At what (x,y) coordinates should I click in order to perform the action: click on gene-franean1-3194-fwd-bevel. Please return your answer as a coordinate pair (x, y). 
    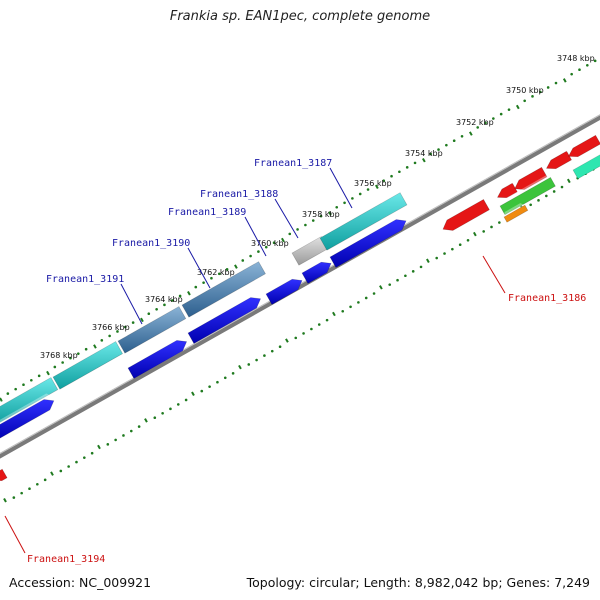
    Looking at the image, I should click on (25, 391).